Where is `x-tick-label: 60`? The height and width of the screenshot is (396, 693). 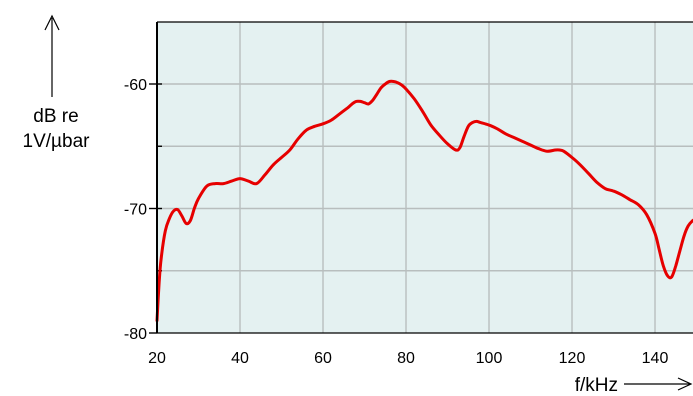
x-tick-label: 60 is located at coordinates (323, 358).